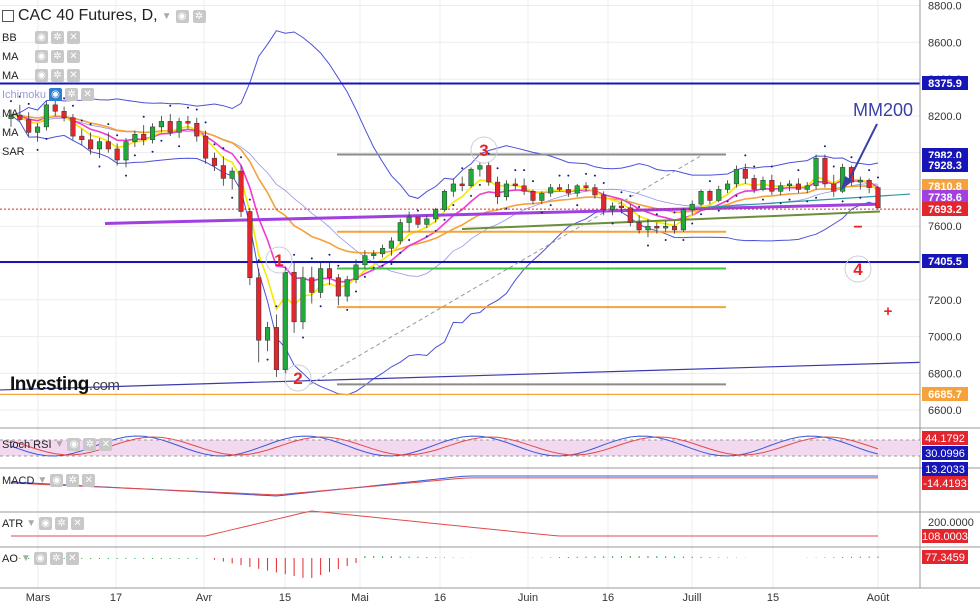 The image size is (980, 606). I want to click on atr-pane-label: ATR ▼ ◉ ✲ ✕, so click(43, 523).